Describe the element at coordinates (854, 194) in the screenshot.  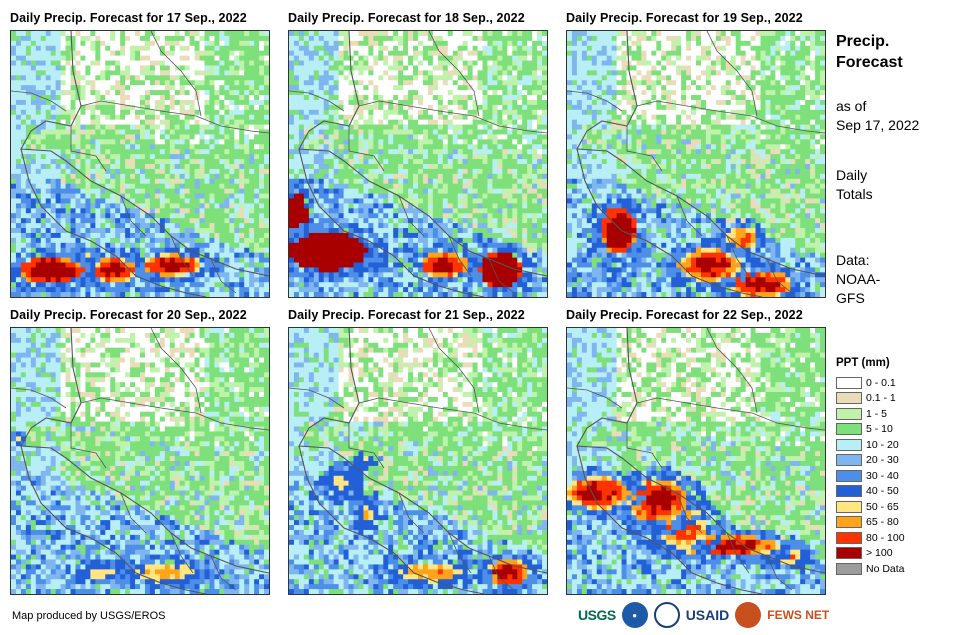
I see `daily-line2: Totals` at that location.